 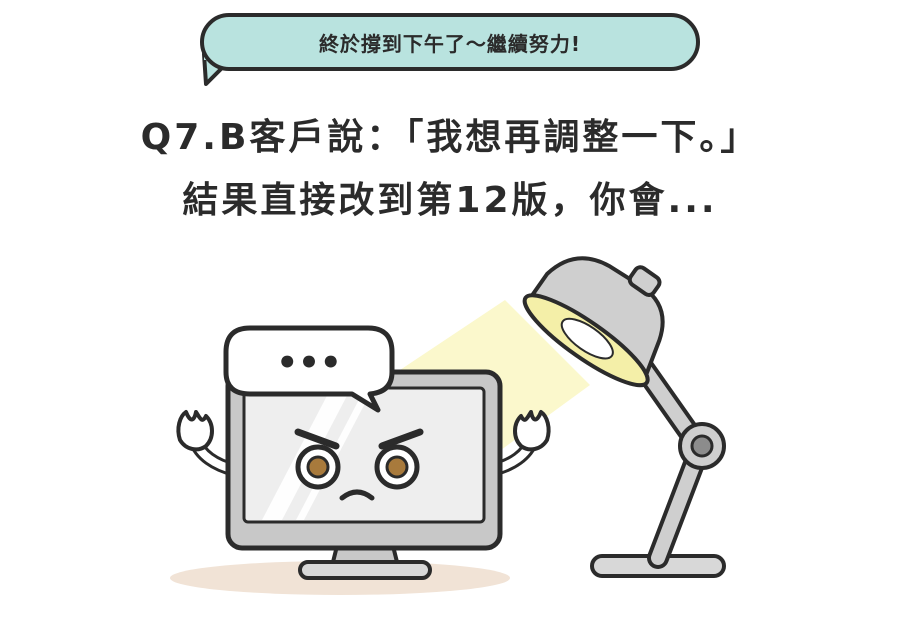 What do you see at coordinates (365, 570) in the screenshot?
I see `monitor-base` at bounding box center [365, 570].